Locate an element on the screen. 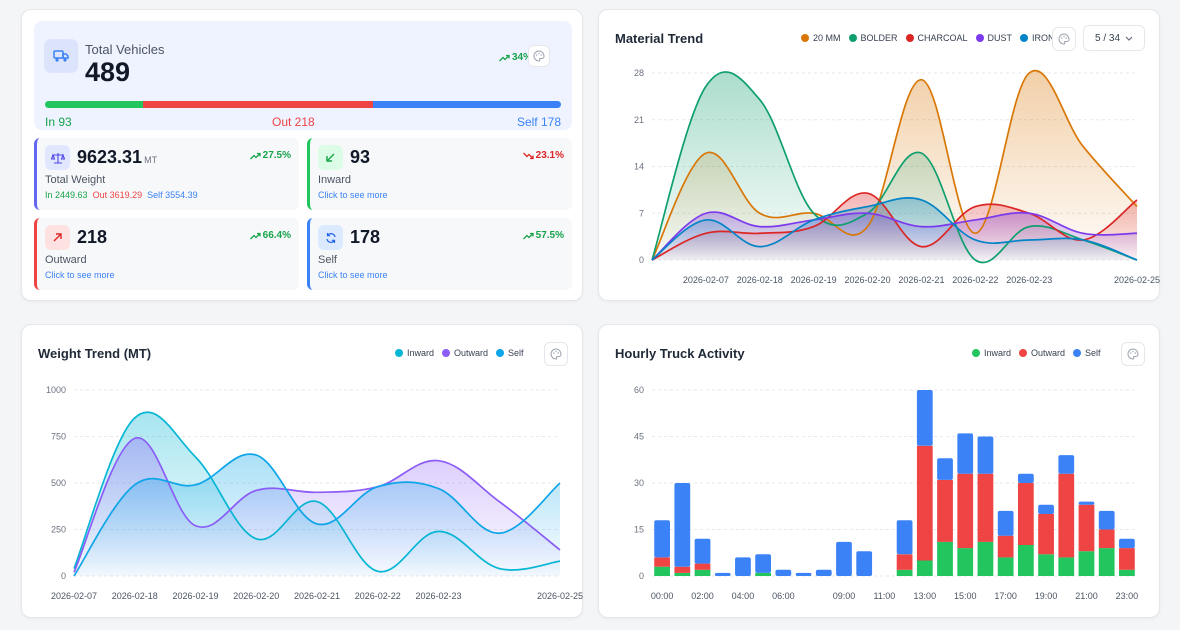  hourly-legend: Inward Outward Self is located at coordinates (1036, 353).